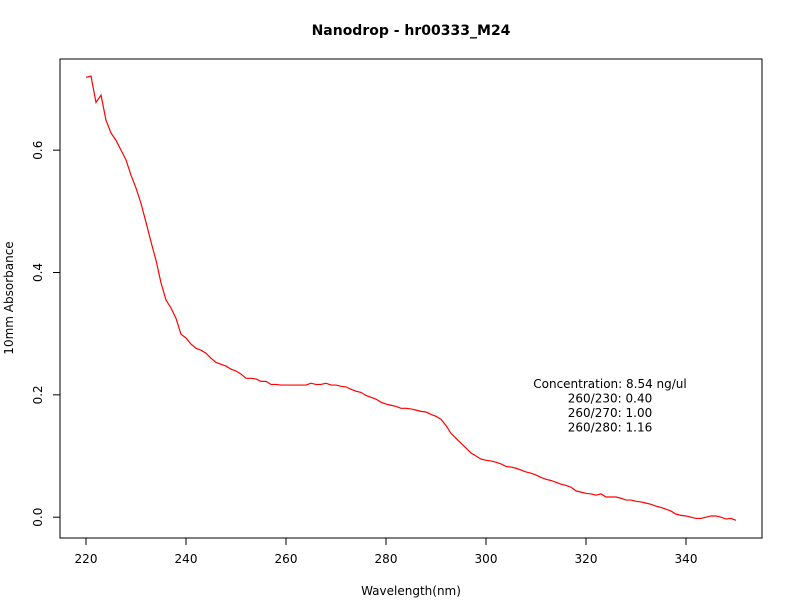 Image resolution: width=792 pixels, height=612 pixels. Describe the element at coordinates (186, 559) in the screenshot. I see `x-tick-label: 240` at that location.